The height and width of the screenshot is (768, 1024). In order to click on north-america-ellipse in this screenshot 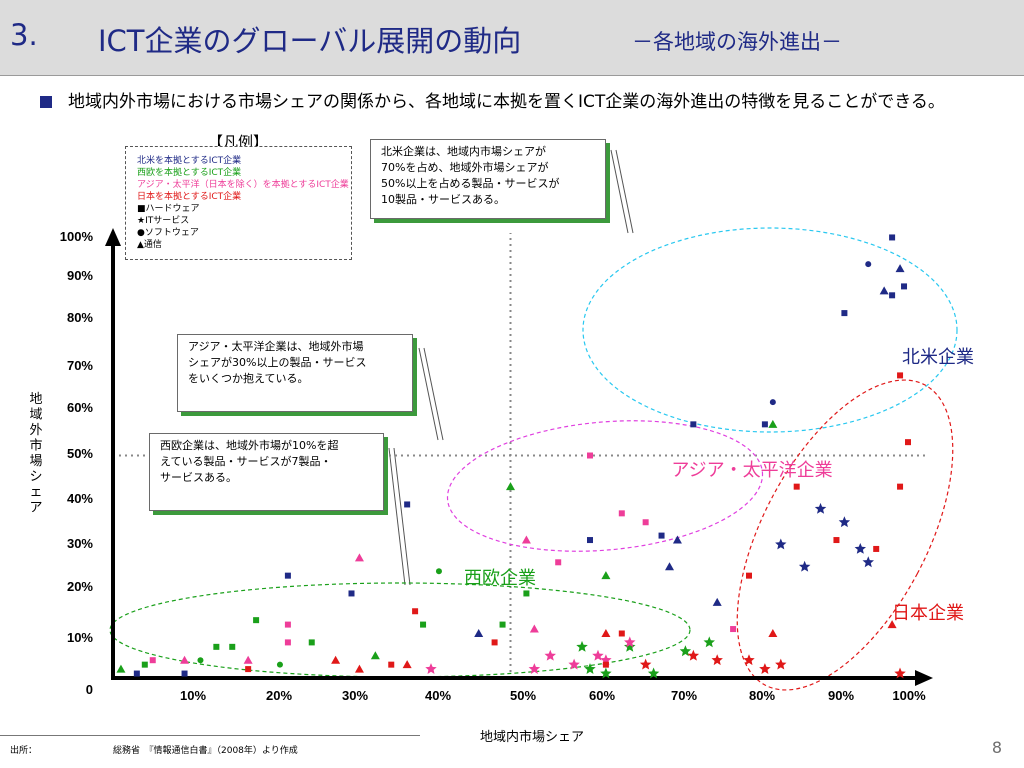, I will do `click(770, 330)`.